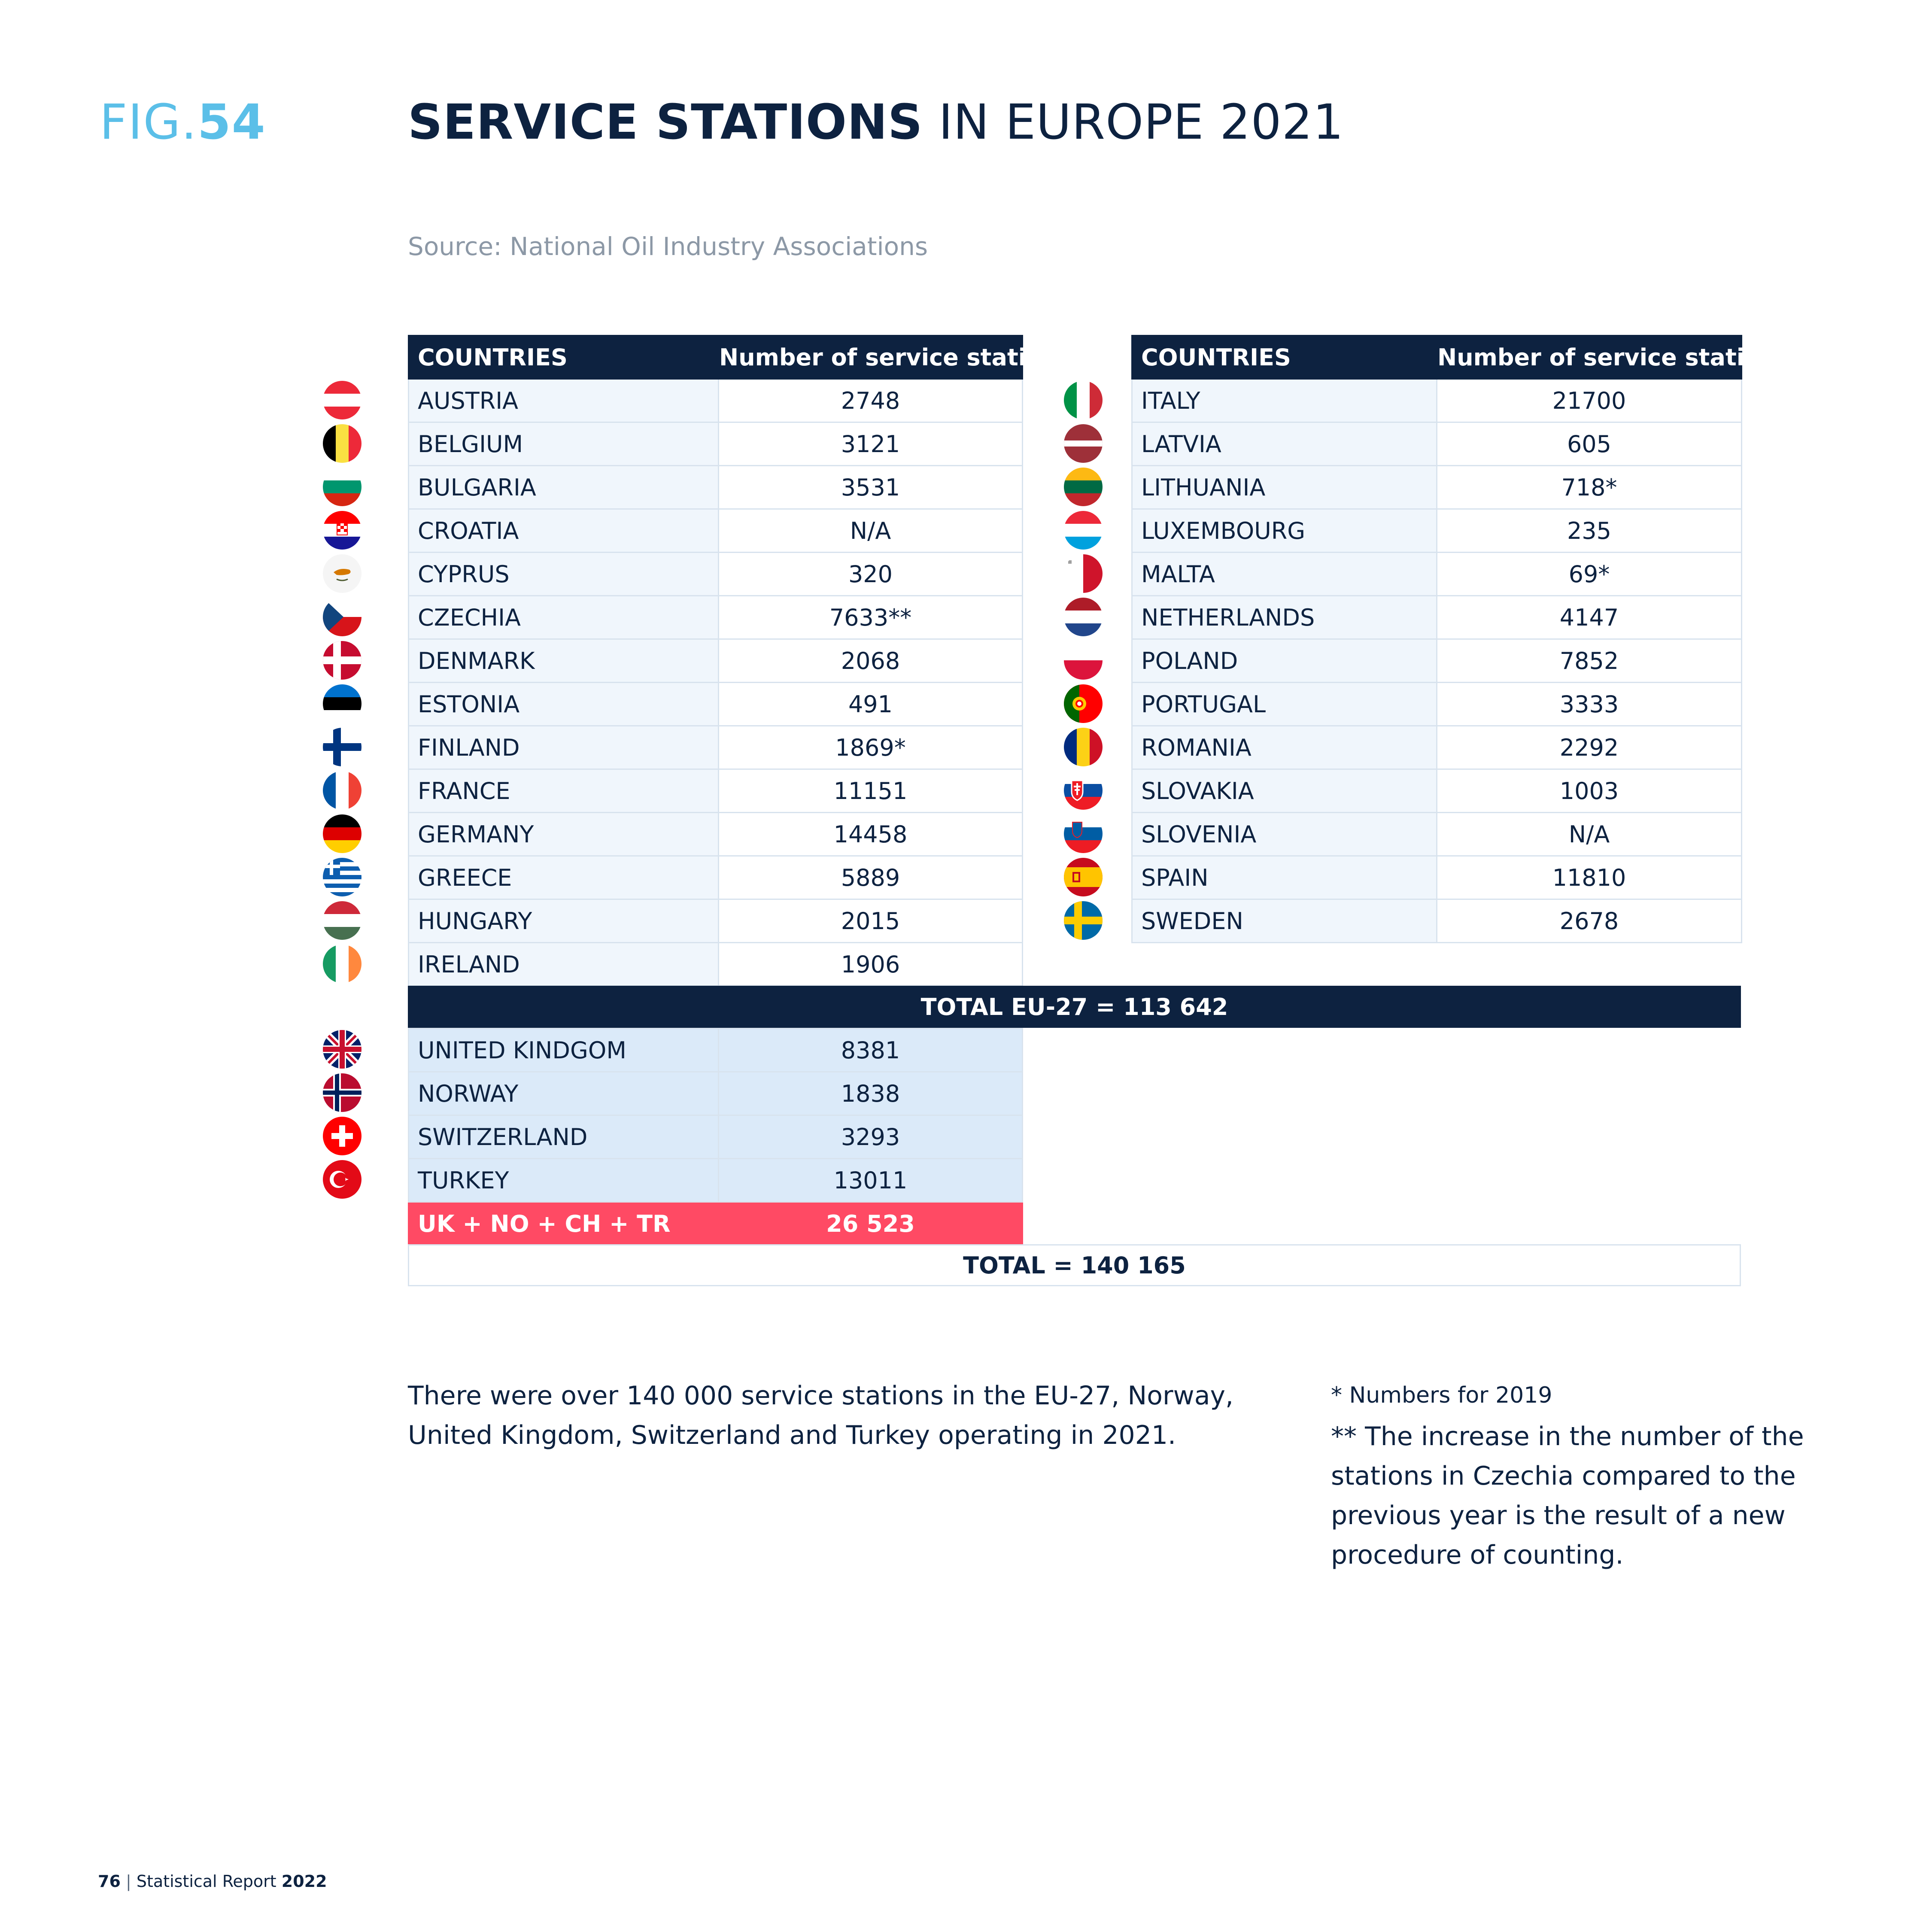 The height and width of the screenshot is (1932, 1932). What do you see at coordinates (342, 530) in the screenshot?
I see `croatia-flag-icon` at bounding box center [342, 530].